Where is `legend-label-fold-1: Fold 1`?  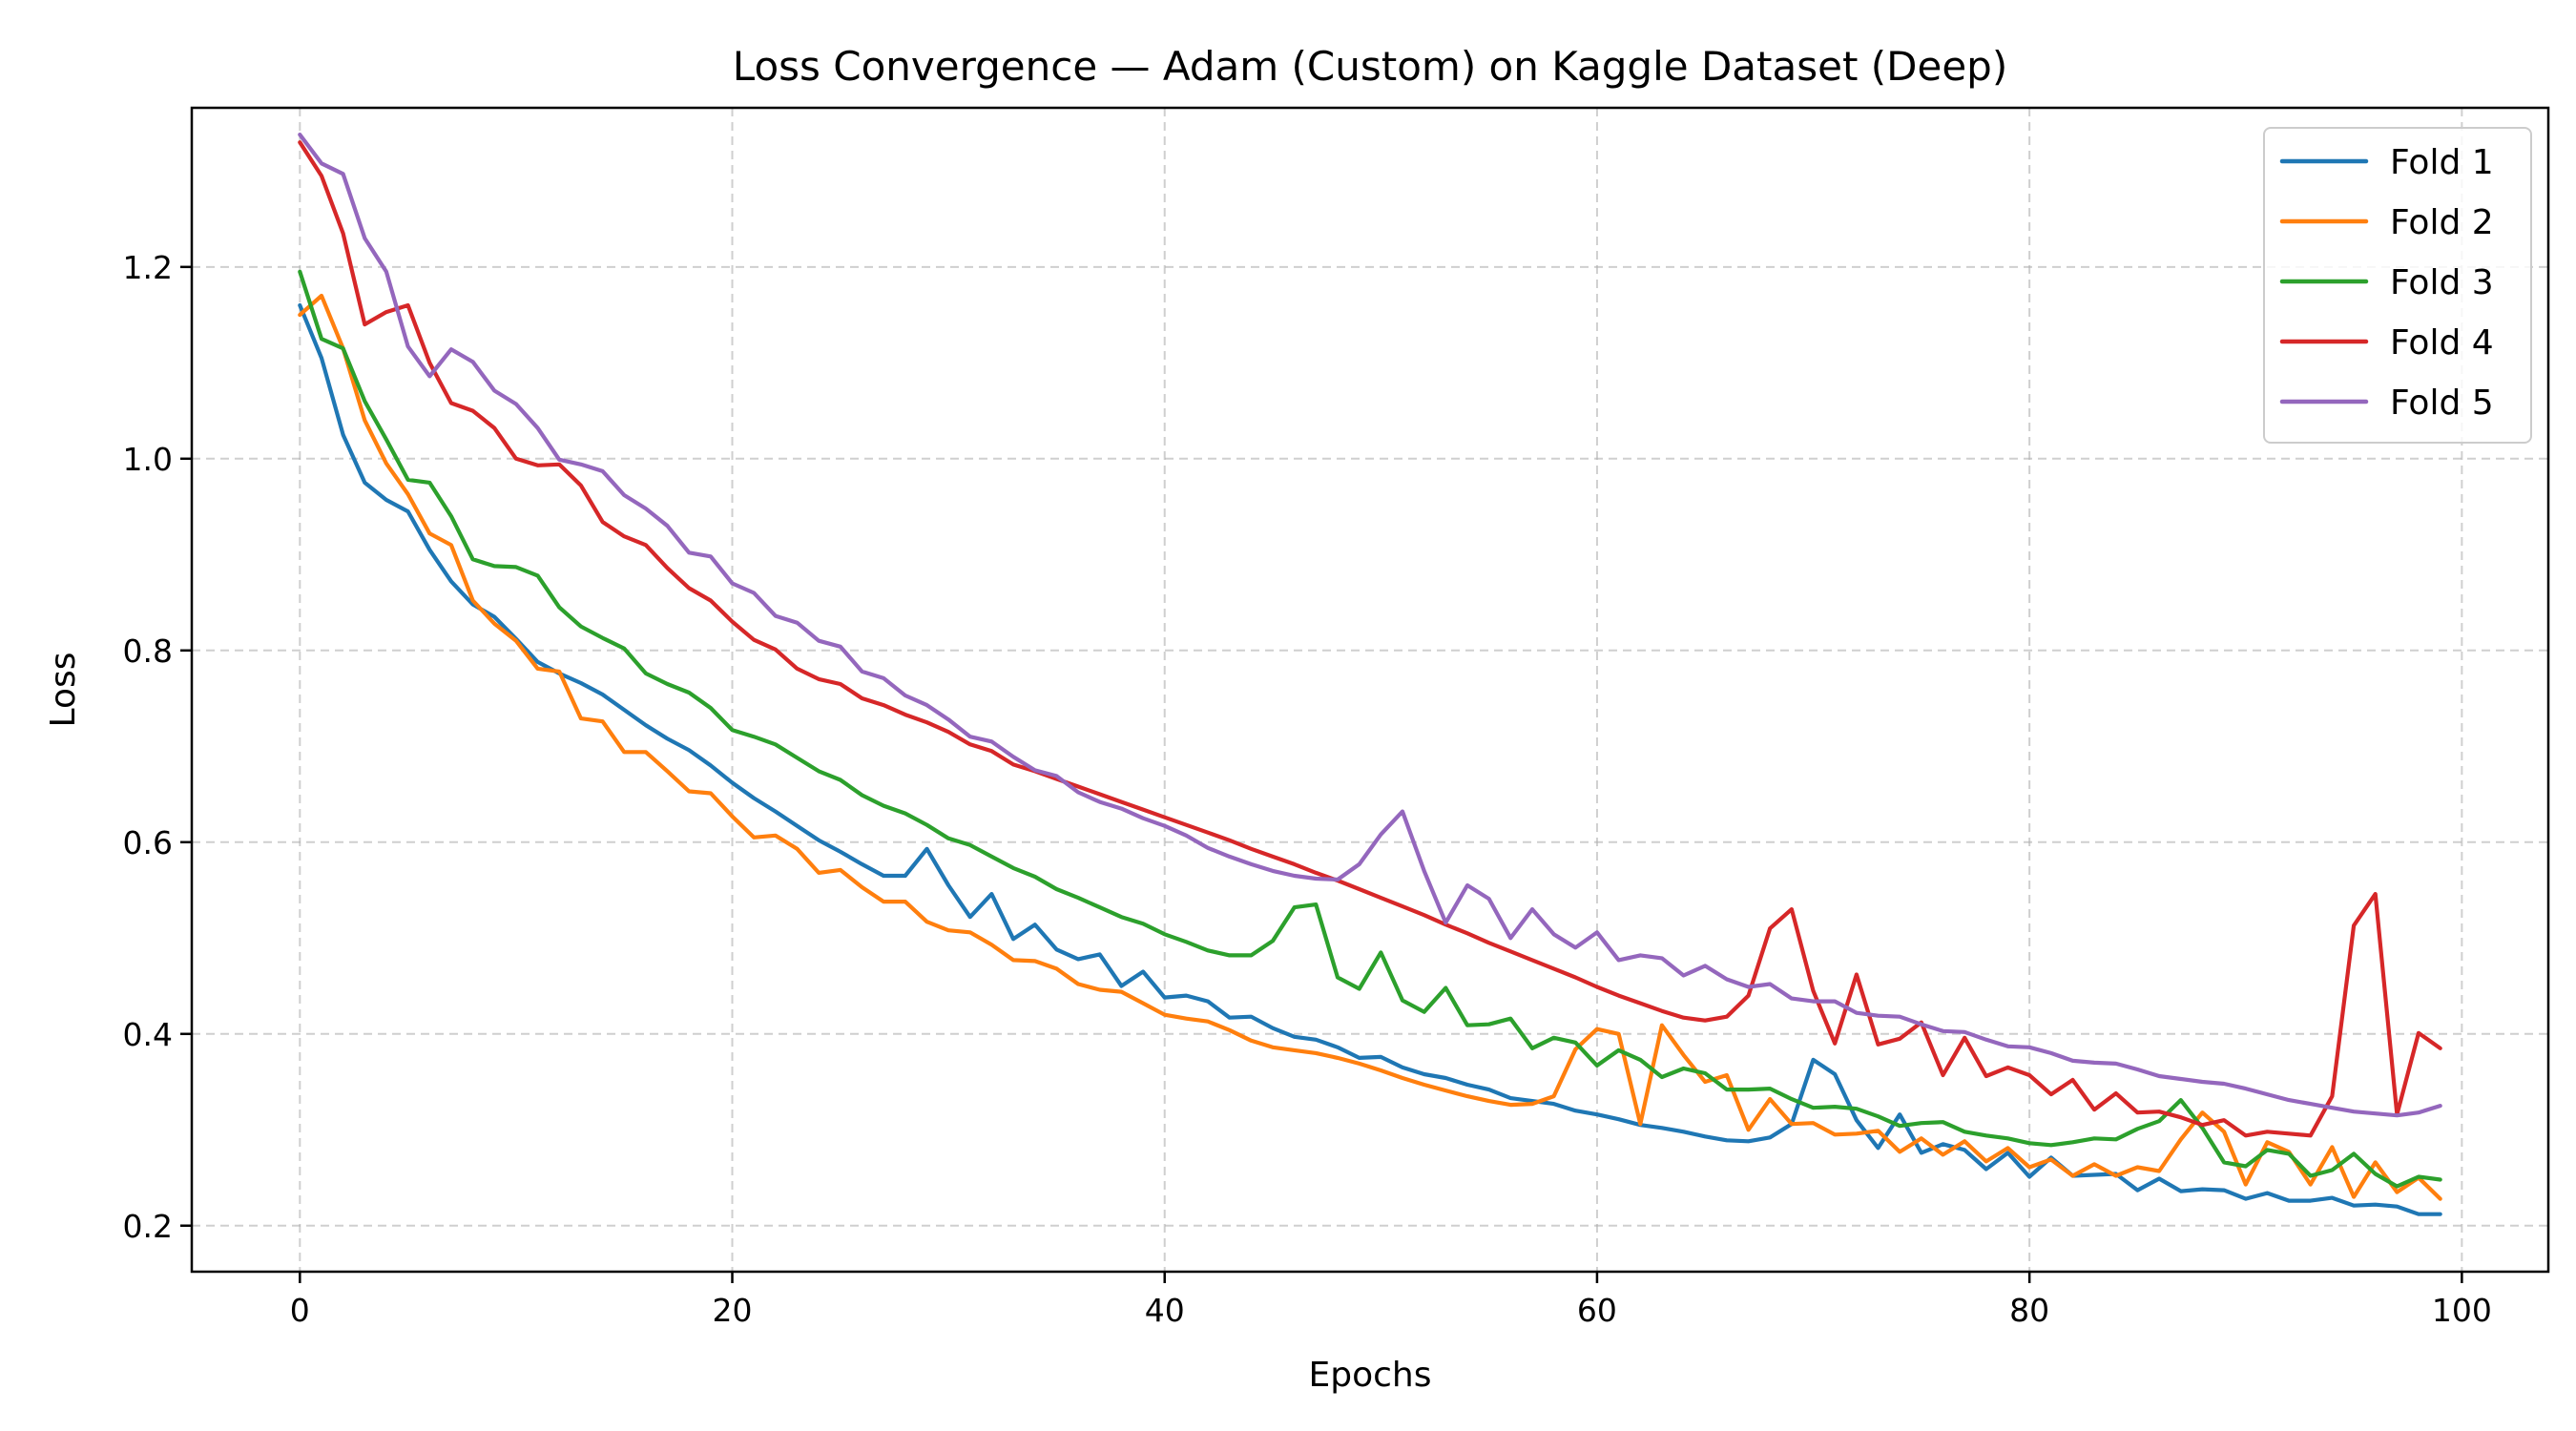 legend-label-fold-1: Fold 1 is located at coordinates (2442, 162).